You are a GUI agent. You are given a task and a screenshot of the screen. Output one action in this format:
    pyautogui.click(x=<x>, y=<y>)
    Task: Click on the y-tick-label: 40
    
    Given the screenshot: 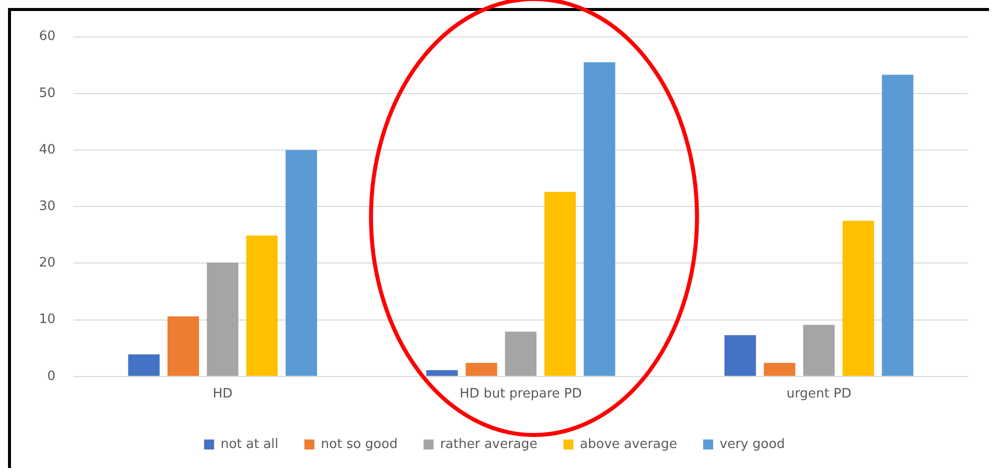 What is the action you would take?
    pyautogui.click(x=47, y=150)
    